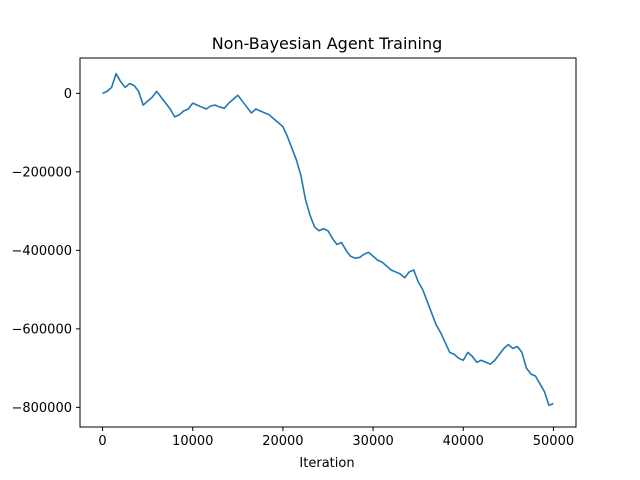 This screenshot has height=480, width=640. I want to click on x-tick-label: 20000, so click(282, 441).